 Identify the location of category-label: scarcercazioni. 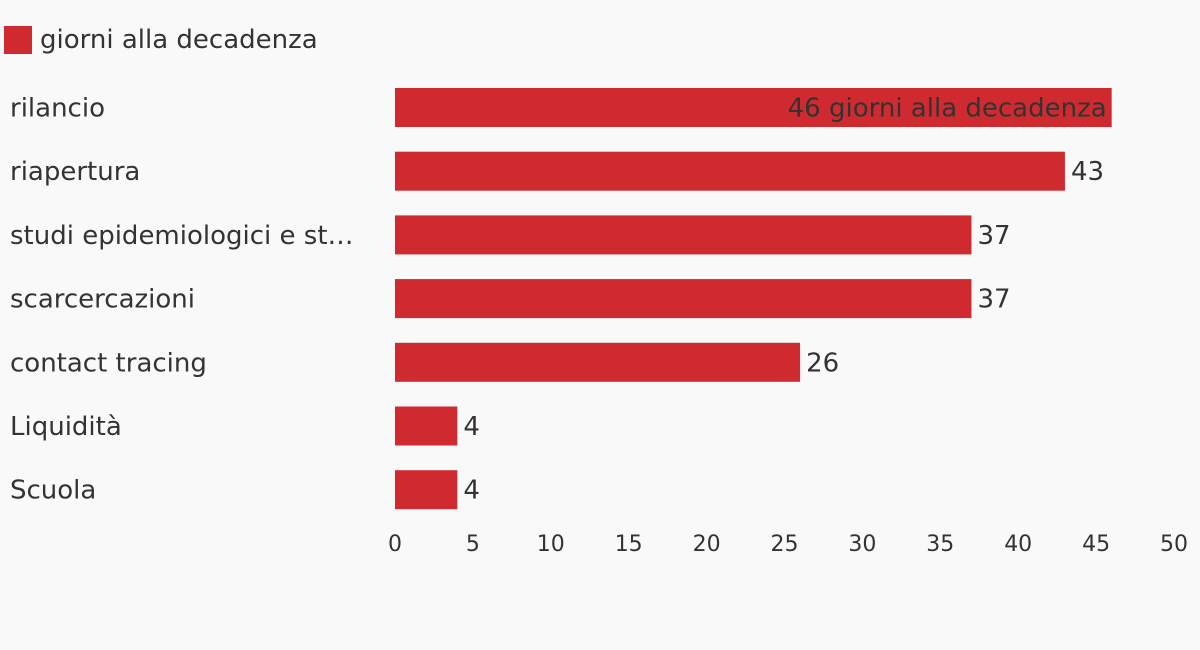
(102, 300).